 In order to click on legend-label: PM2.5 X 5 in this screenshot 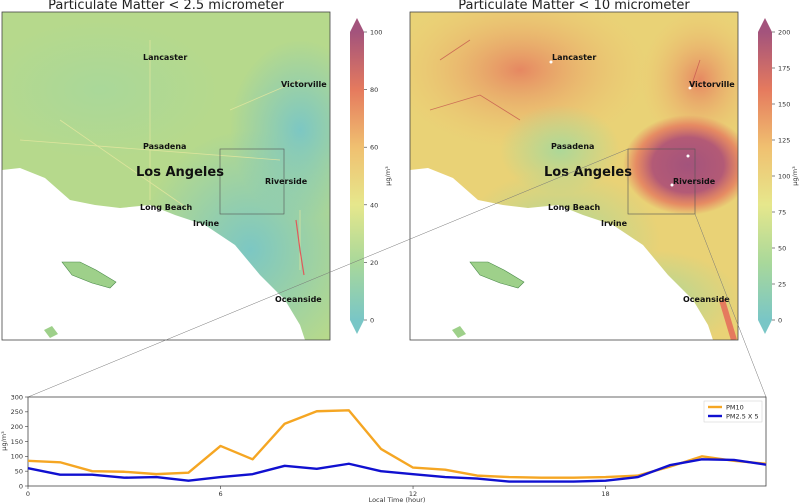, I will do `click(742, 416)`.